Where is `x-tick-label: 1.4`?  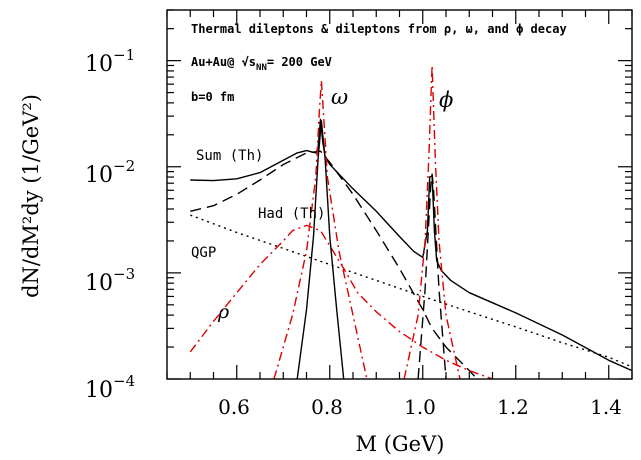
x-tick-label: 1.4 is located at coordinates (606, 407).